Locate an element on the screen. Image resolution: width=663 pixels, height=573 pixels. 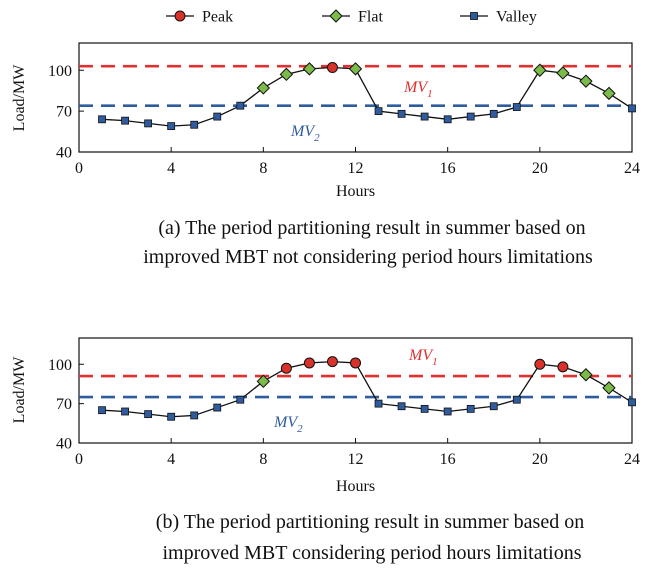
legend-label: Valley is located at coordinates (516, 17).